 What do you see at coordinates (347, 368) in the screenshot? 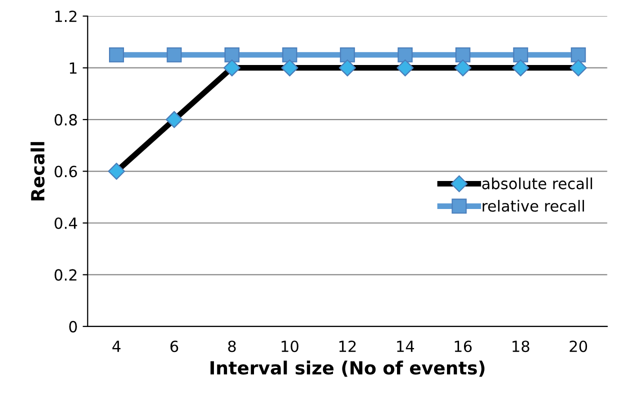
I see `x-axis-title: Interval size (No of events)` at bounding box center [347, 368].